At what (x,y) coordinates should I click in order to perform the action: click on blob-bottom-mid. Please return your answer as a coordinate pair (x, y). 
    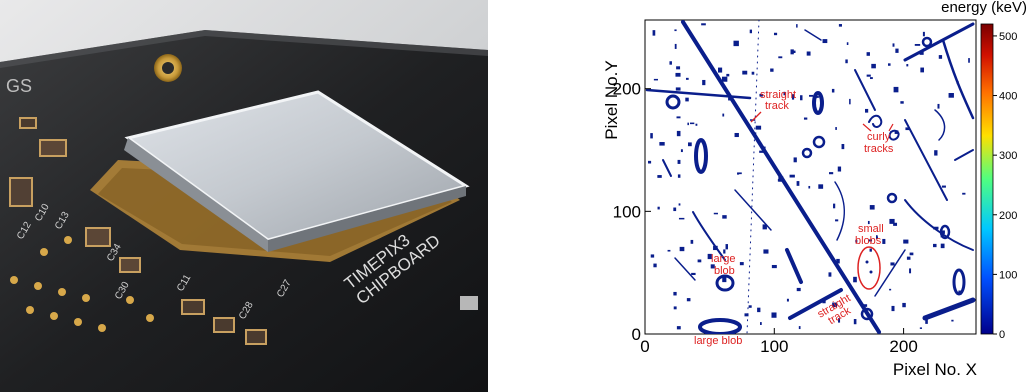
    Looking at the image, I should click on (867, 314).